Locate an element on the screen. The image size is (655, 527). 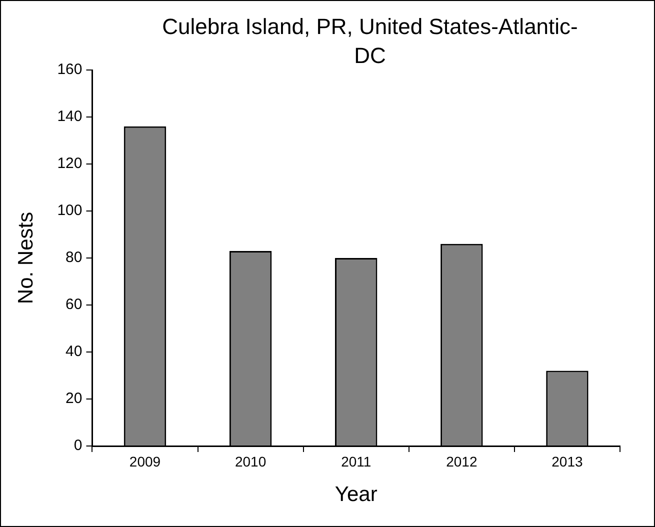
x-tick-label: 2013 is located at coordinates (568, 461).